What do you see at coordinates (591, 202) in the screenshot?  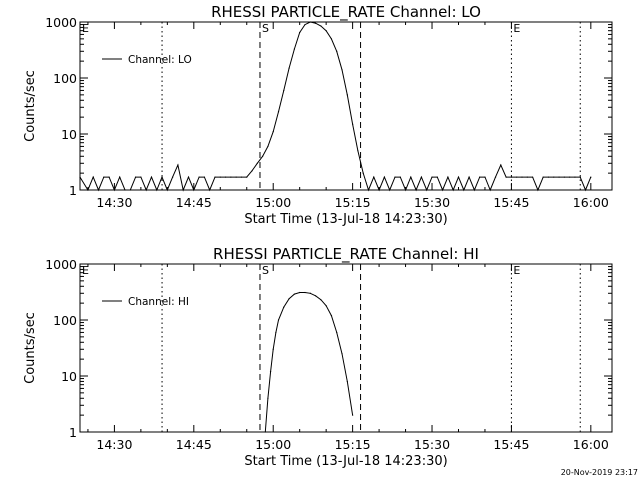 I see `x-tick-label: 16:00` at bounding box center [591, 202].